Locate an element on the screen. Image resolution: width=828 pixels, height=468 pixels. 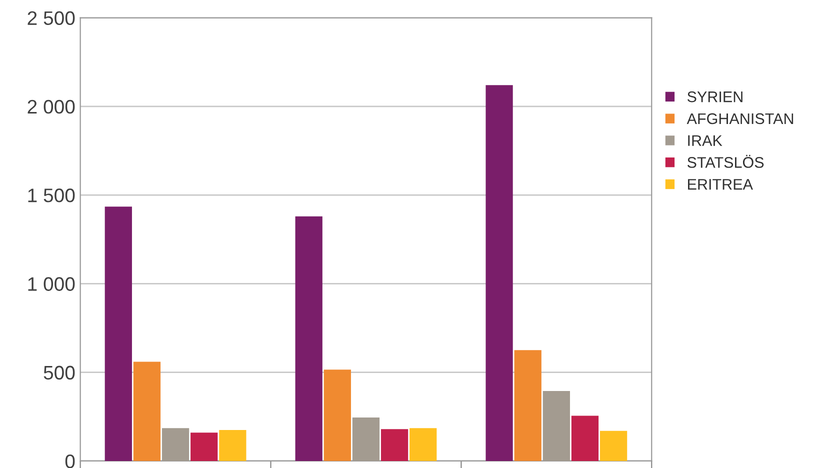
y-tick-label: 1 000 is located at coordinates (51, 284).